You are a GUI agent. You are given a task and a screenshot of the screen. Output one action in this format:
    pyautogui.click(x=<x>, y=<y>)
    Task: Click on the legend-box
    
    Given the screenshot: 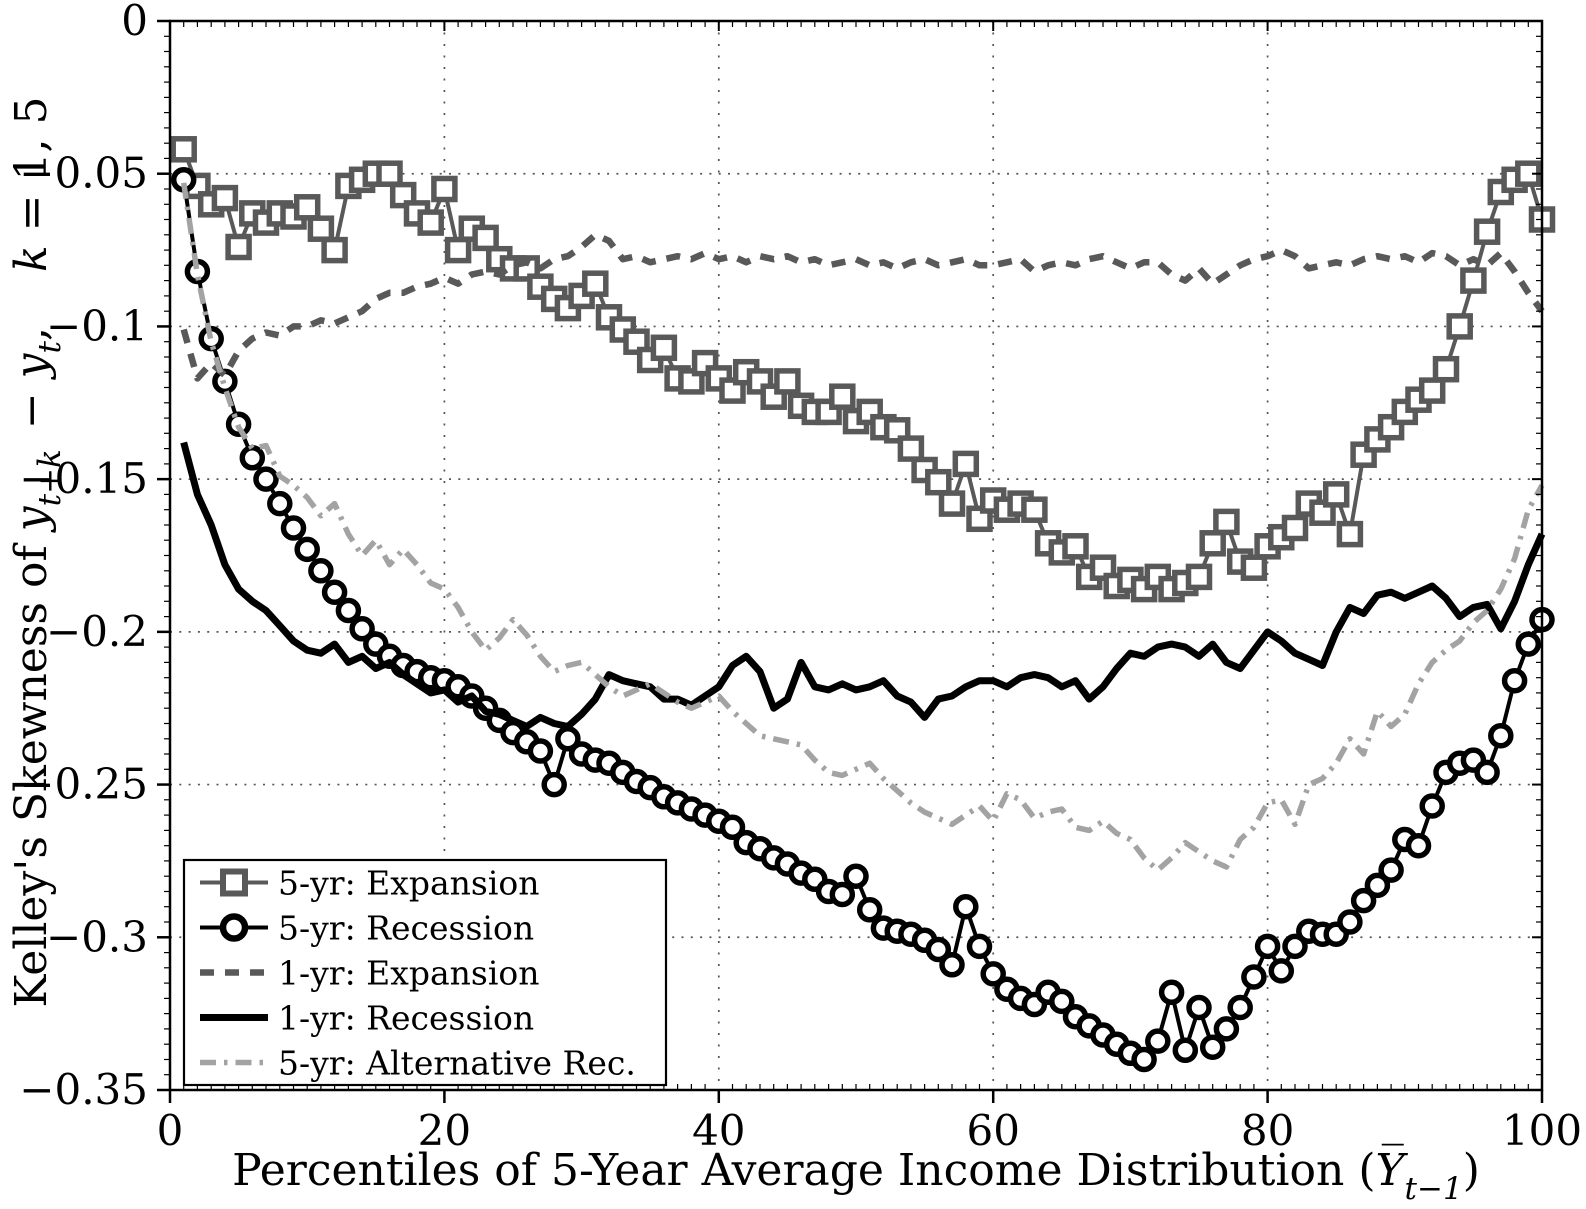 What is the action you would take?
    pyautogui.click(x=425, y=972)
    